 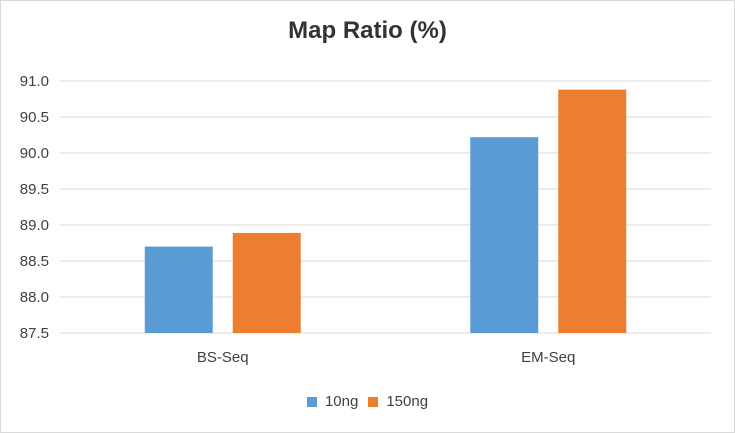 What do you see at coordinates (34, 225) in the screenshot?
I see `y-tick-label: 89.0` at bounding box center [34, 225].